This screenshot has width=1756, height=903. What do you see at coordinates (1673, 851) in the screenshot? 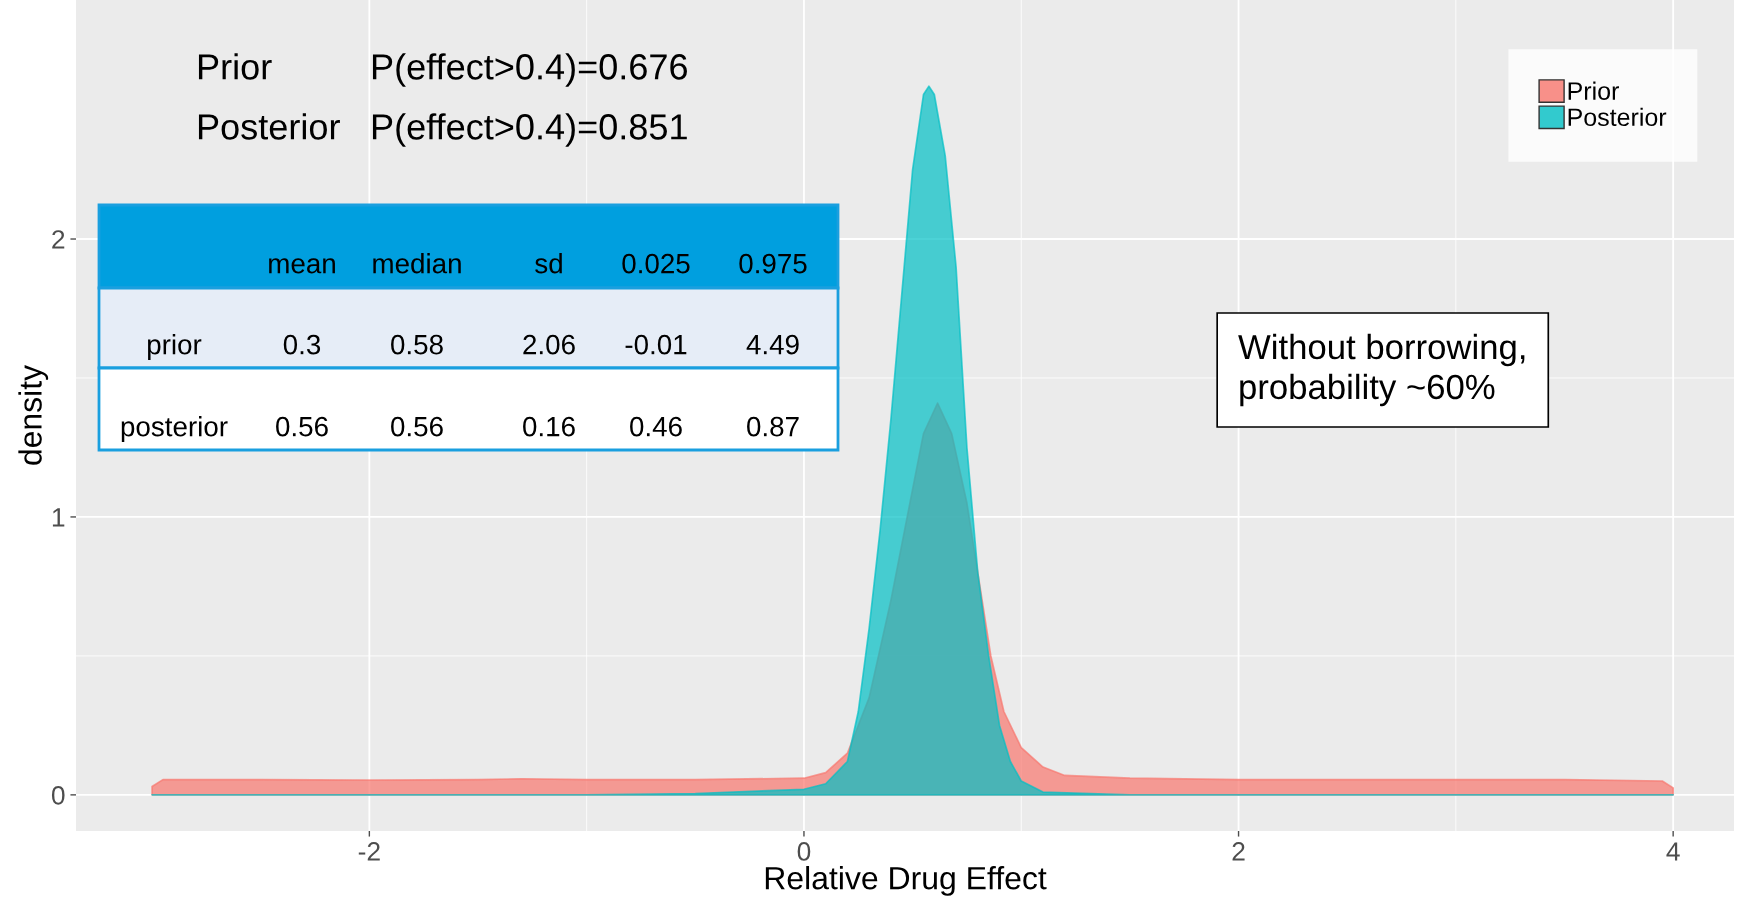
I see `x-tick-label: 4` at bounding box center [1673, 851].